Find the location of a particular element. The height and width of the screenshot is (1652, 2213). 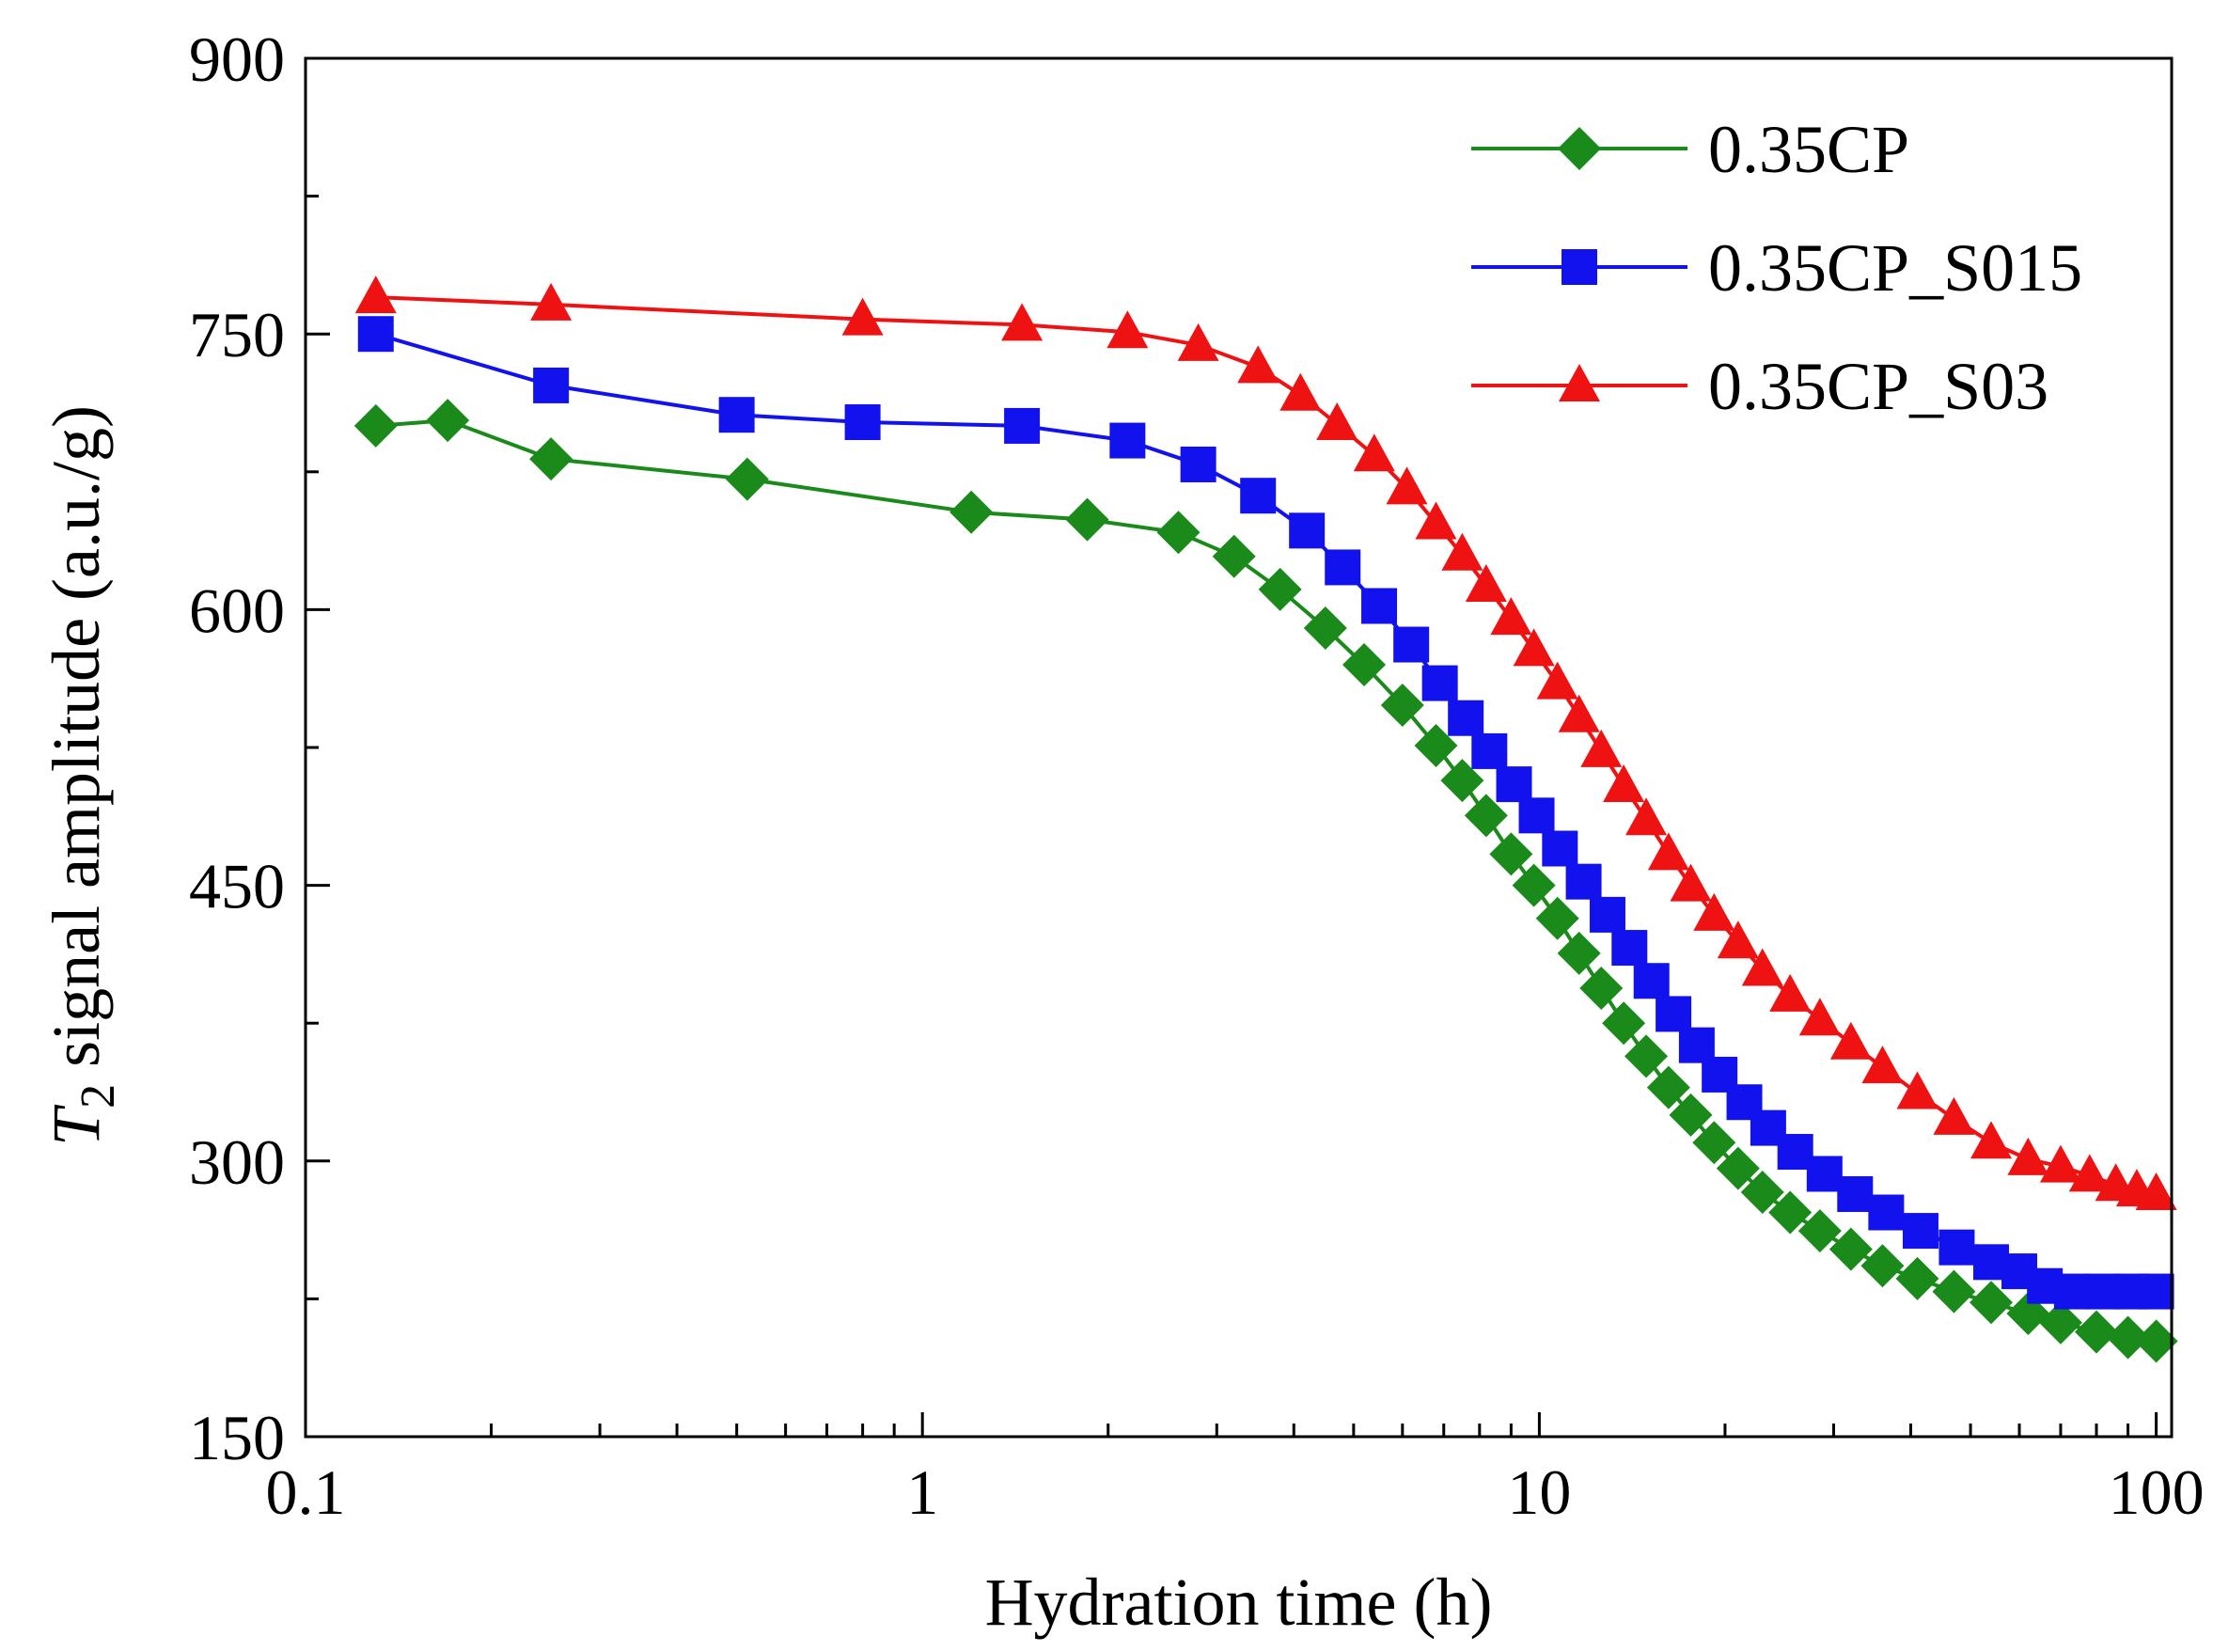

y-tick-label: 900 is located at coordinates (237, 60).